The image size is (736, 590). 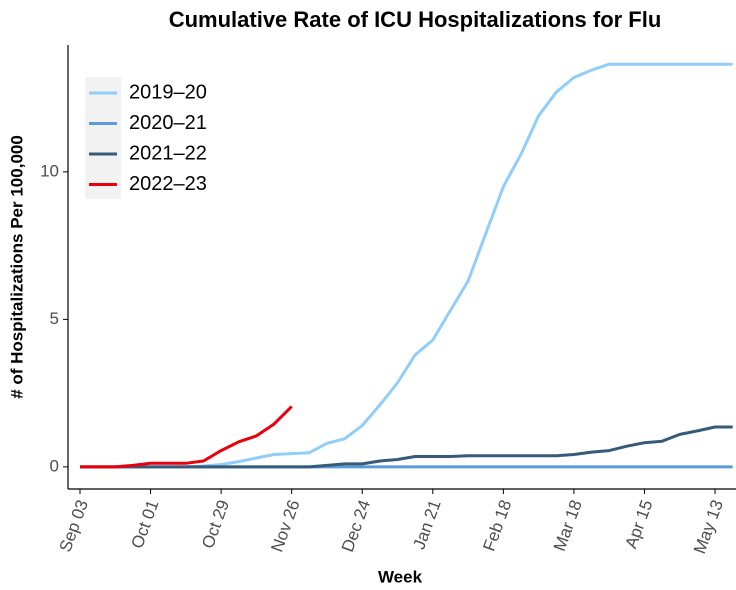 I want to click on x-tick-label: Mar 18, so click(x=568, y=525).